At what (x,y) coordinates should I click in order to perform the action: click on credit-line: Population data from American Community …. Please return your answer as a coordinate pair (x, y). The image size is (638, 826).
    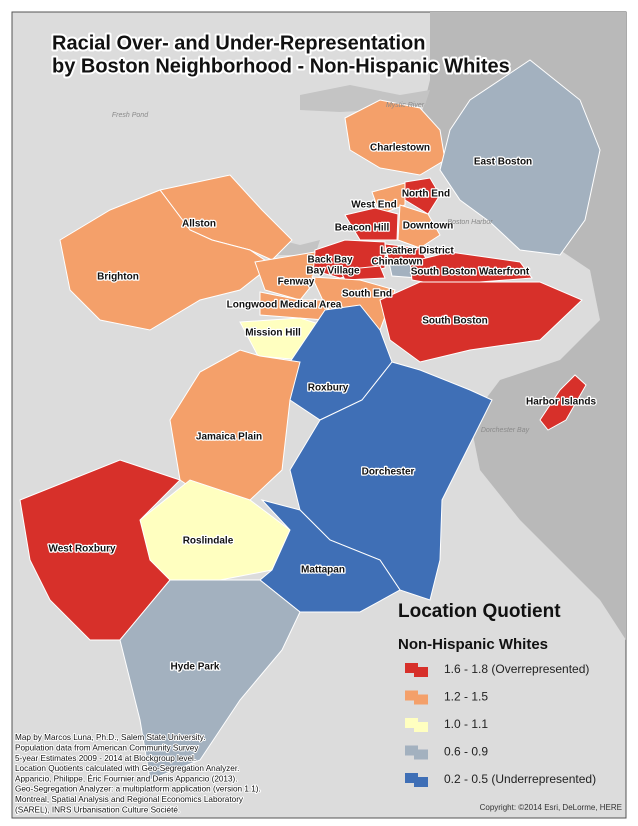
    Looking at the image, I should click on (107, 747).